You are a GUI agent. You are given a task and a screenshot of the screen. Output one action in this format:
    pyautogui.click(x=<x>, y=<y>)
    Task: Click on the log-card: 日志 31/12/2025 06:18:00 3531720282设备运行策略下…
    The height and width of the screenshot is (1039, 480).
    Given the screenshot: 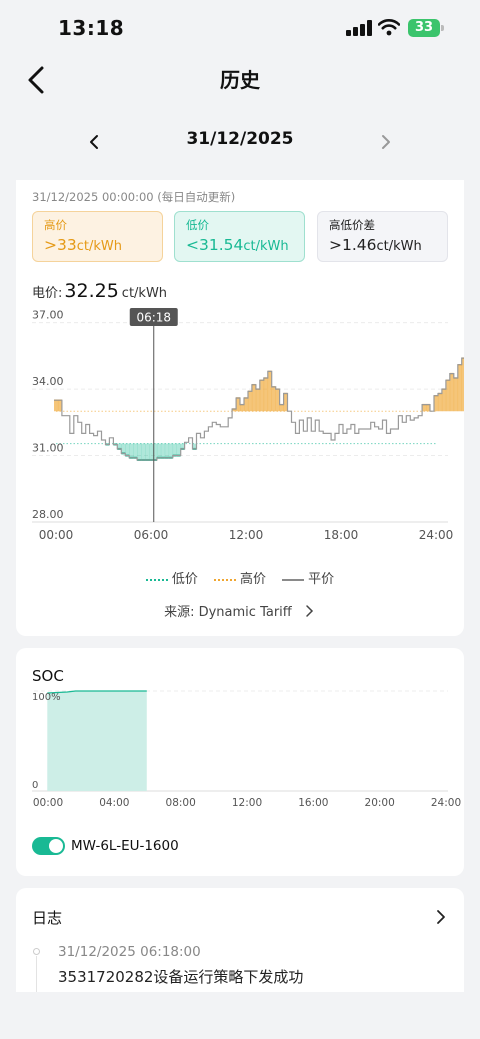 What is the action you would take?
    pyautogui.click(x=240, y=940)
    